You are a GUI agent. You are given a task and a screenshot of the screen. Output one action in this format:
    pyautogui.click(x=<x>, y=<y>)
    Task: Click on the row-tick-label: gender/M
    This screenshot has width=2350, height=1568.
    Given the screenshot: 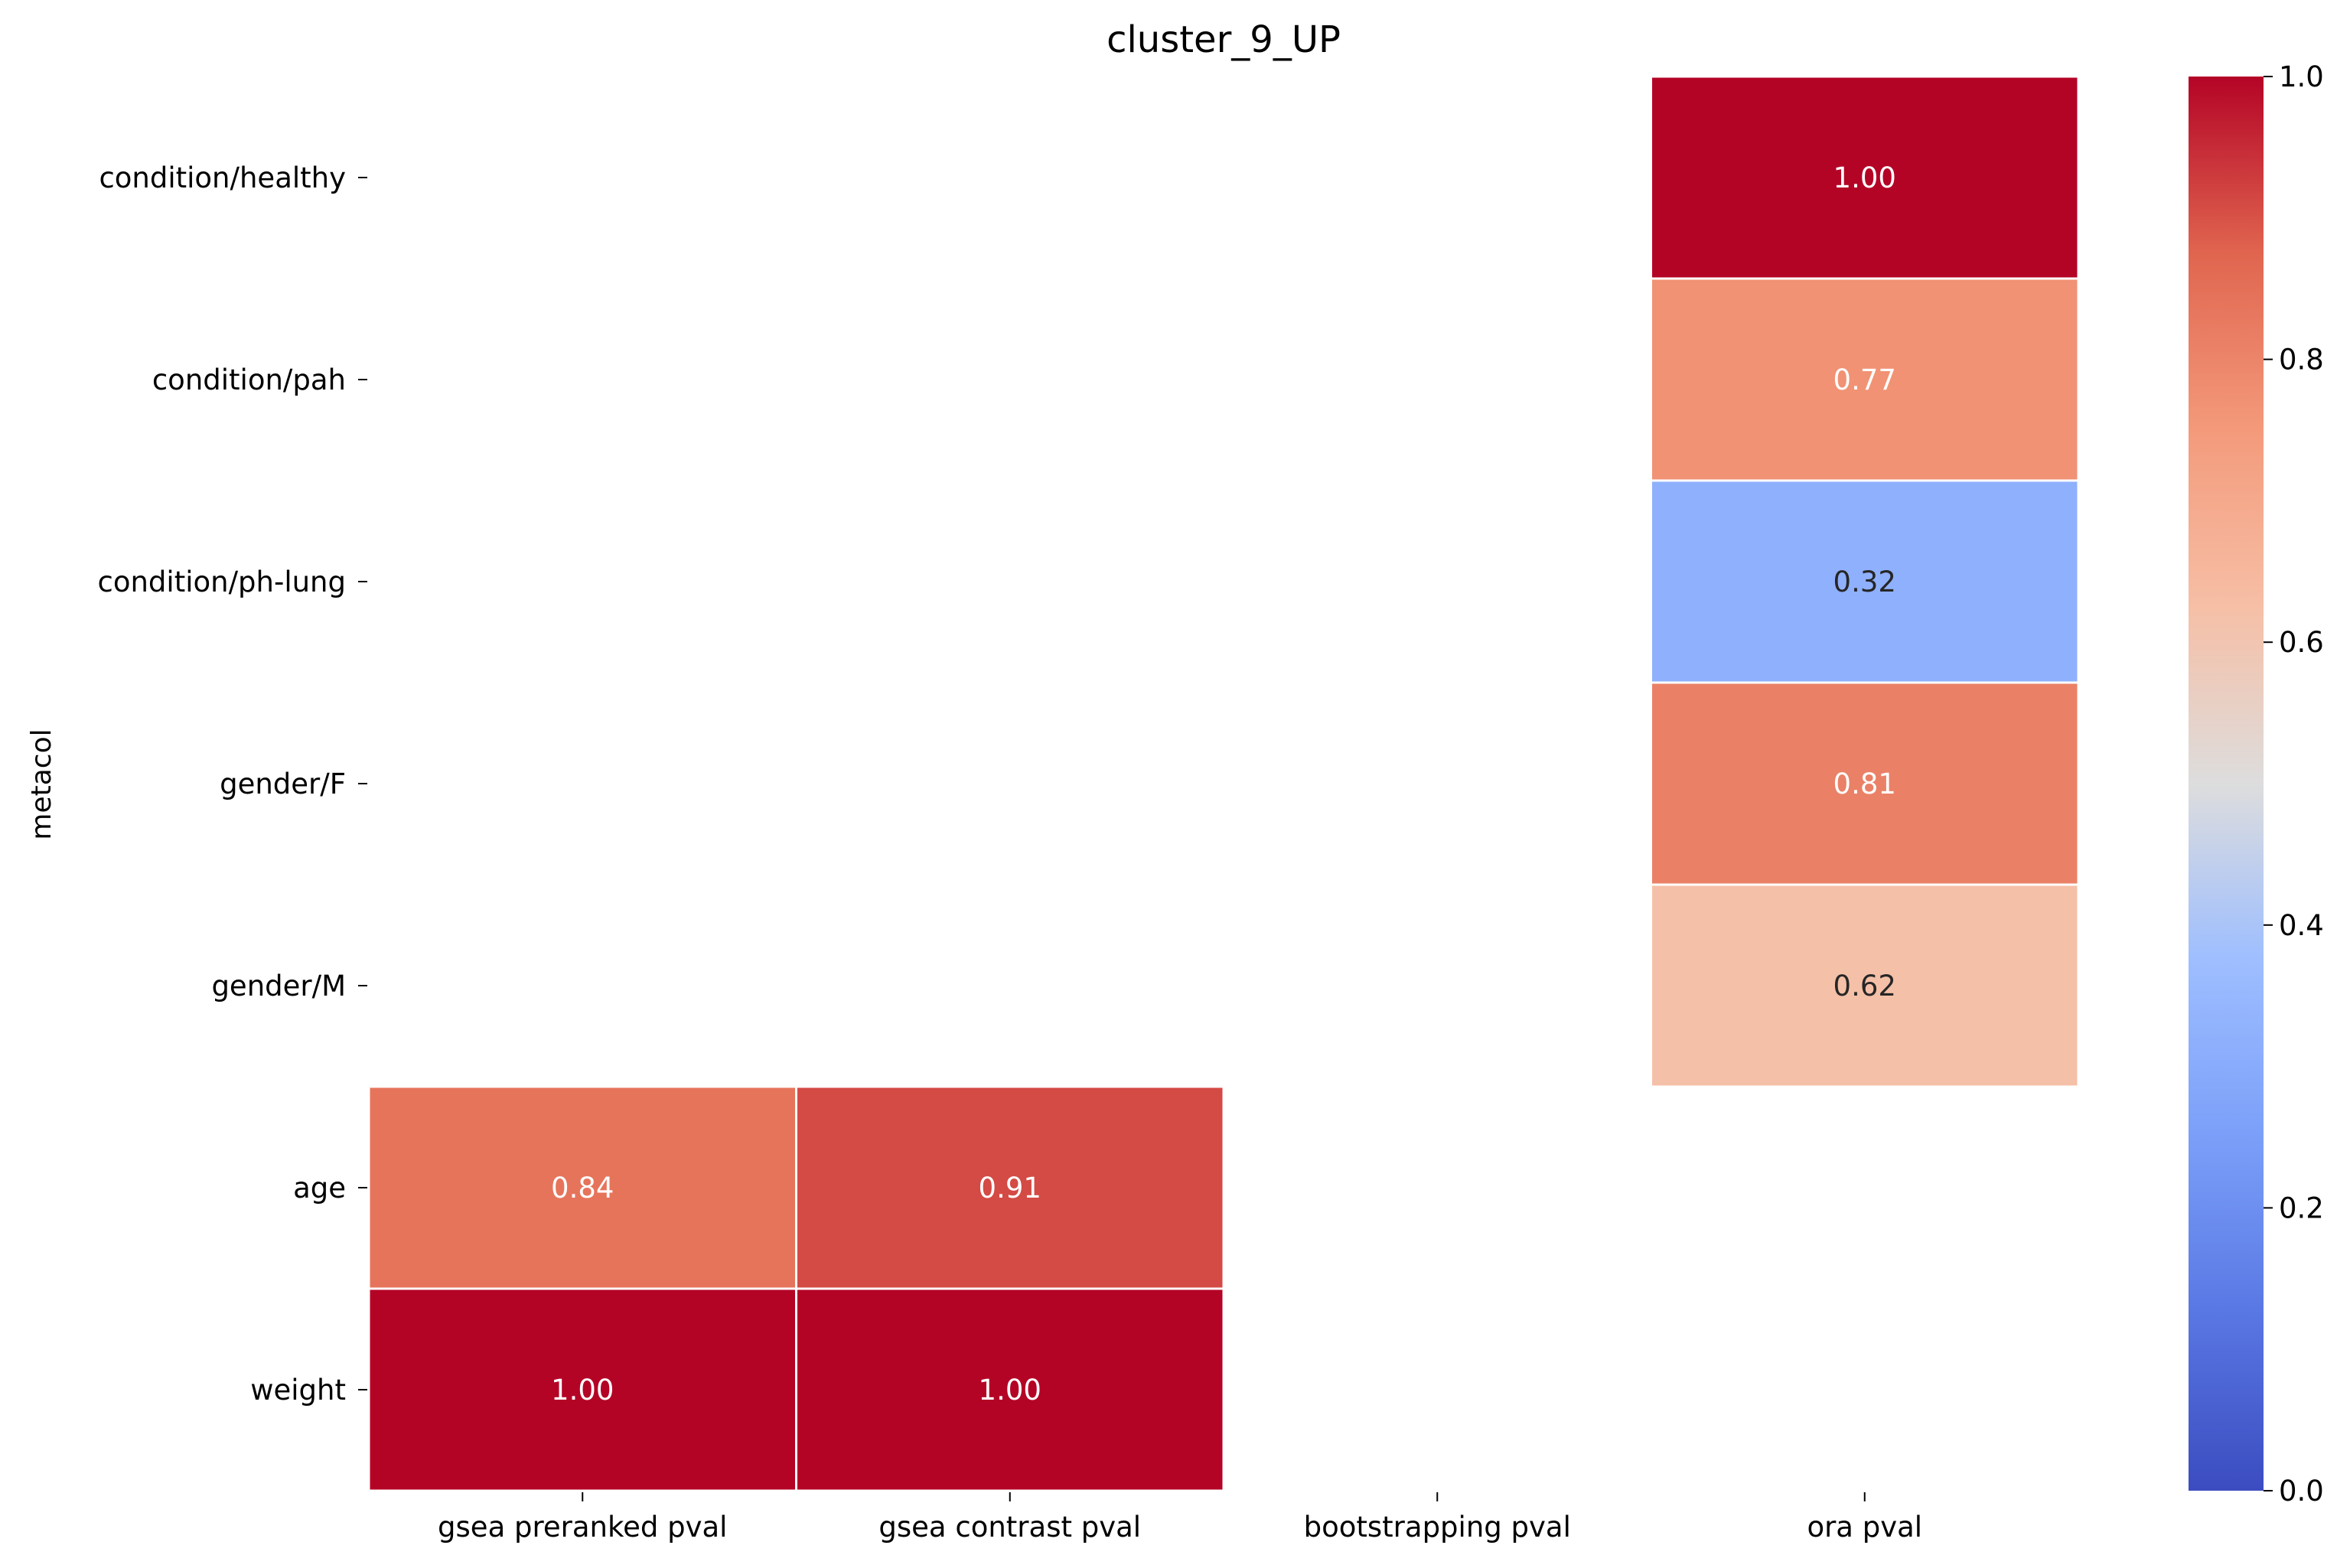 What is the action you would take?
    pyautogui.click(x=278, y=986)
    